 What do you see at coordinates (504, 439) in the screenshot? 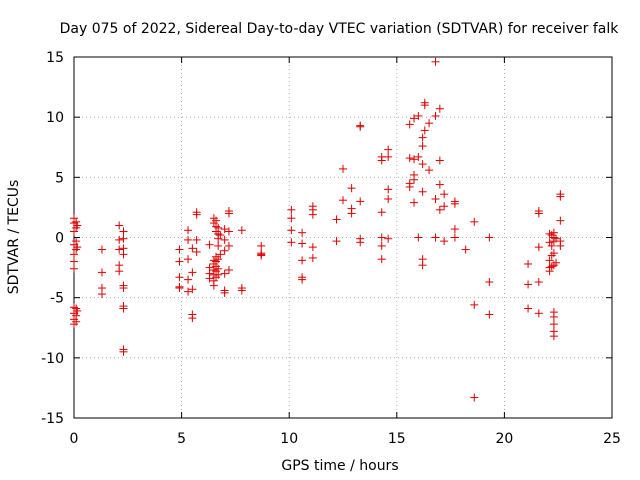
I see `x-tick-label: 20` at bounding box center [504, 439].